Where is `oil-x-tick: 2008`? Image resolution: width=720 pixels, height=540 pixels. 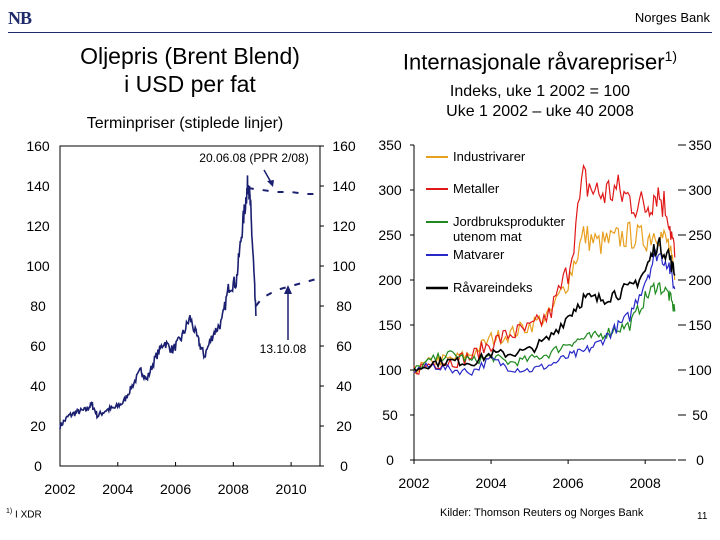 oil-x-tick: 2008 is located at coordinates (233, 489).